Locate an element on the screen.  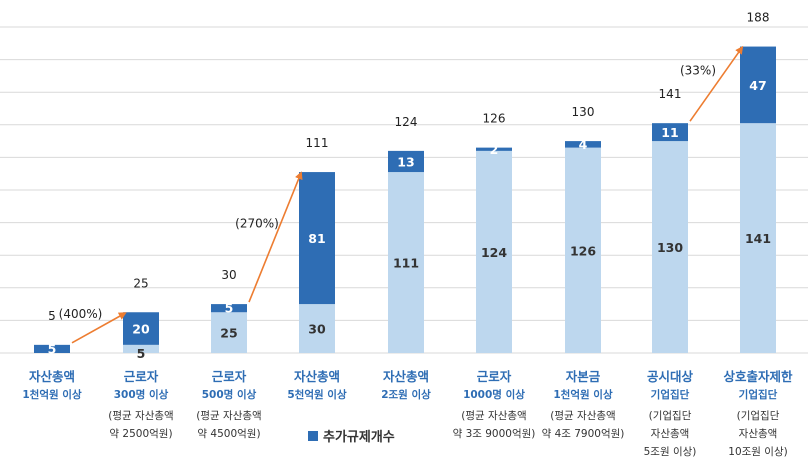
category-note: 약 4500억원) is located at coordinates (228, 434).